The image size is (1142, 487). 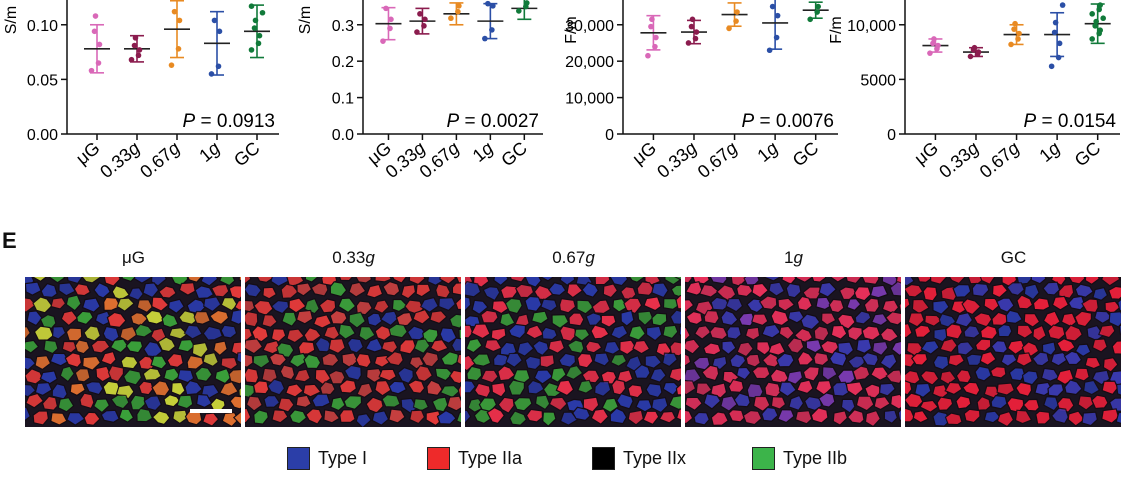 I want to click on y-tick-label: 0, so click(x=609, y=135).